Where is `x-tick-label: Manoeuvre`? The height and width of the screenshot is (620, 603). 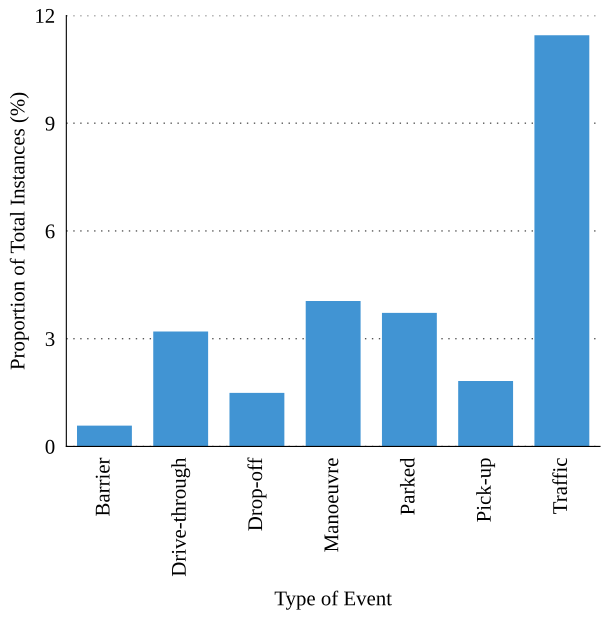 x-tick-label: Manoeuvre is located at coordinates (331, 505).